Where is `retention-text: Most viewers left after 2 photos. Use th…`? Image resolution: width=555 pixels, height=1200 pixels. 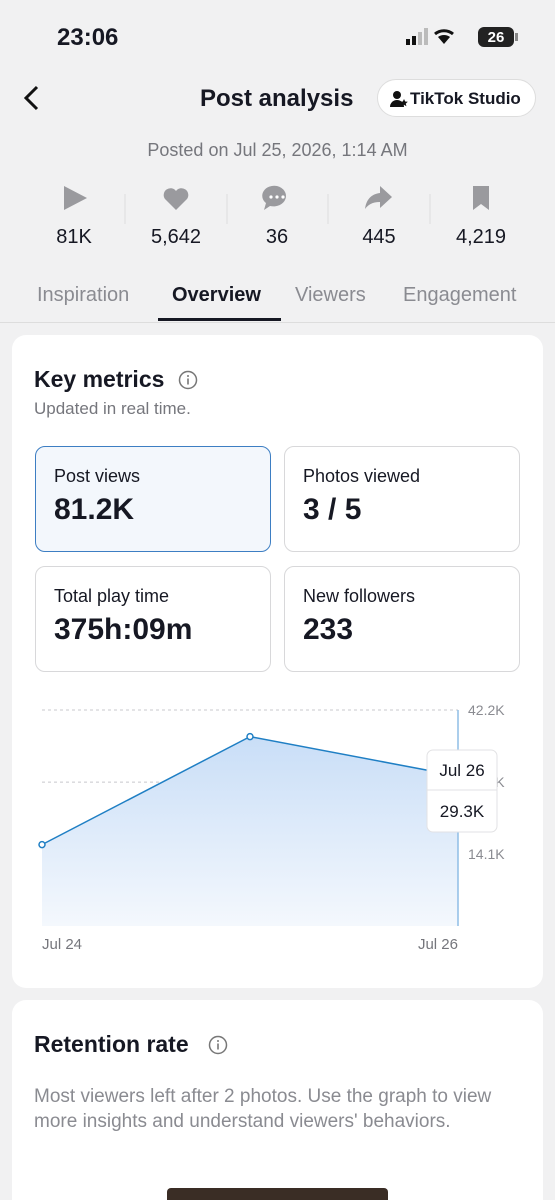
retention-text: Most viewers left after 2 photos. Use th… is located at coordinates (263, 1109).